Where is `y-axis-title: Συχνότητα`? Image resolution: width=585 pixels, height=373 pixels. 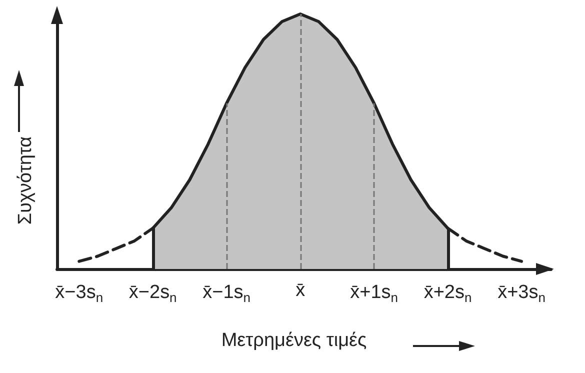 y-axis-title: Συχνότητα is located at coordinates (25, 180).